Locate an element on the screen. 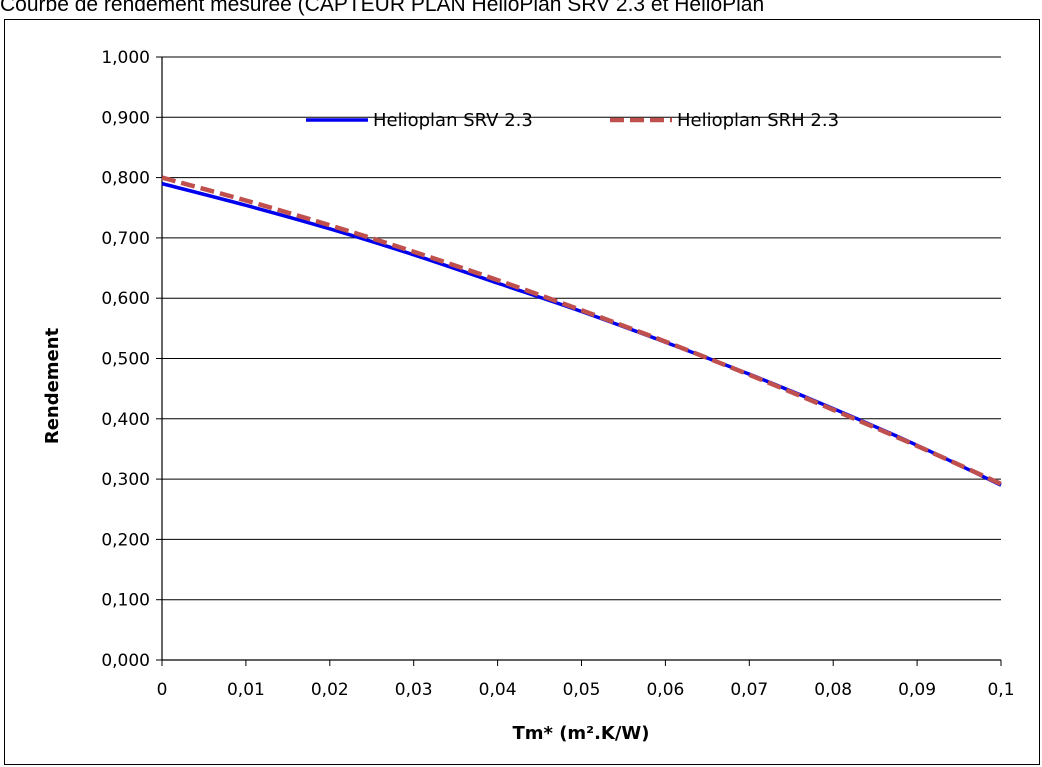 The height and width of the screenshot is (767, 1042). x-tick-label: 0,04 is located at coordinates (498, 690).